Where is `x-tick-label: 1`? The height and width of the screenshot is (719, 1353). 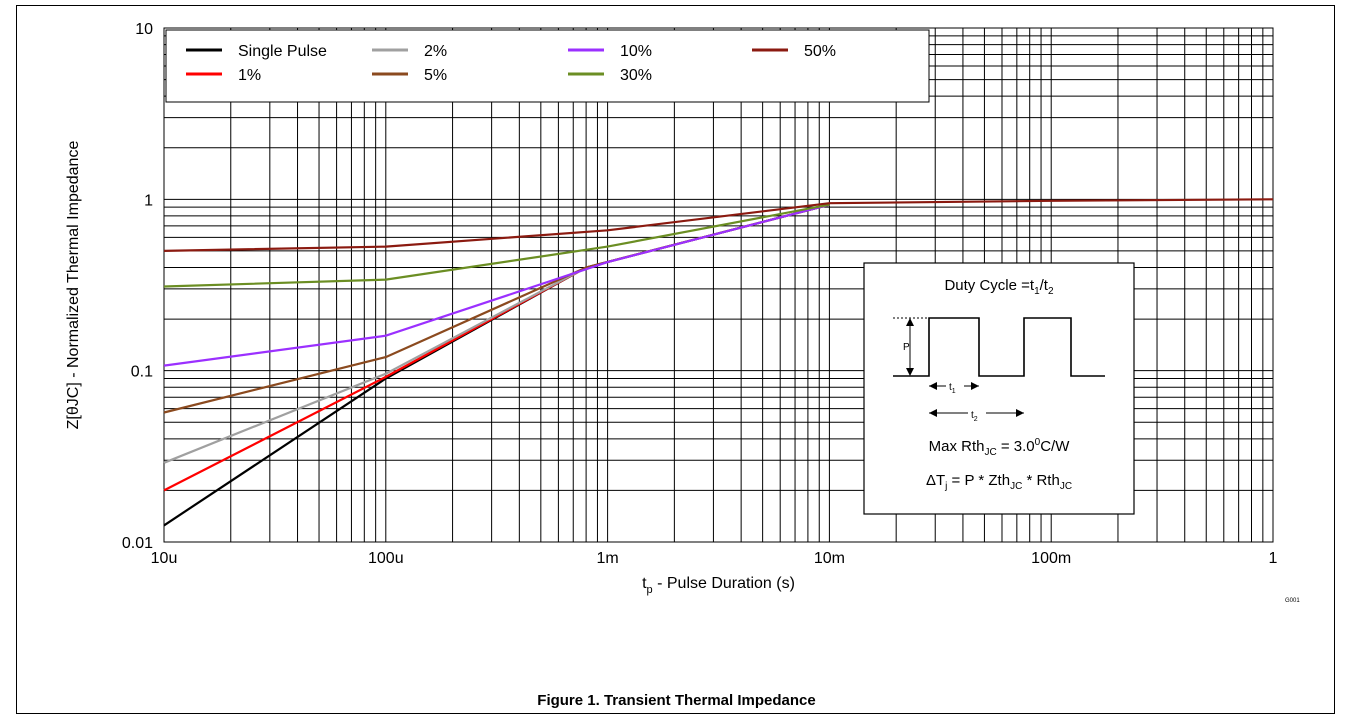 x-tick-label: 1 is located at coordinates (1273, 558).